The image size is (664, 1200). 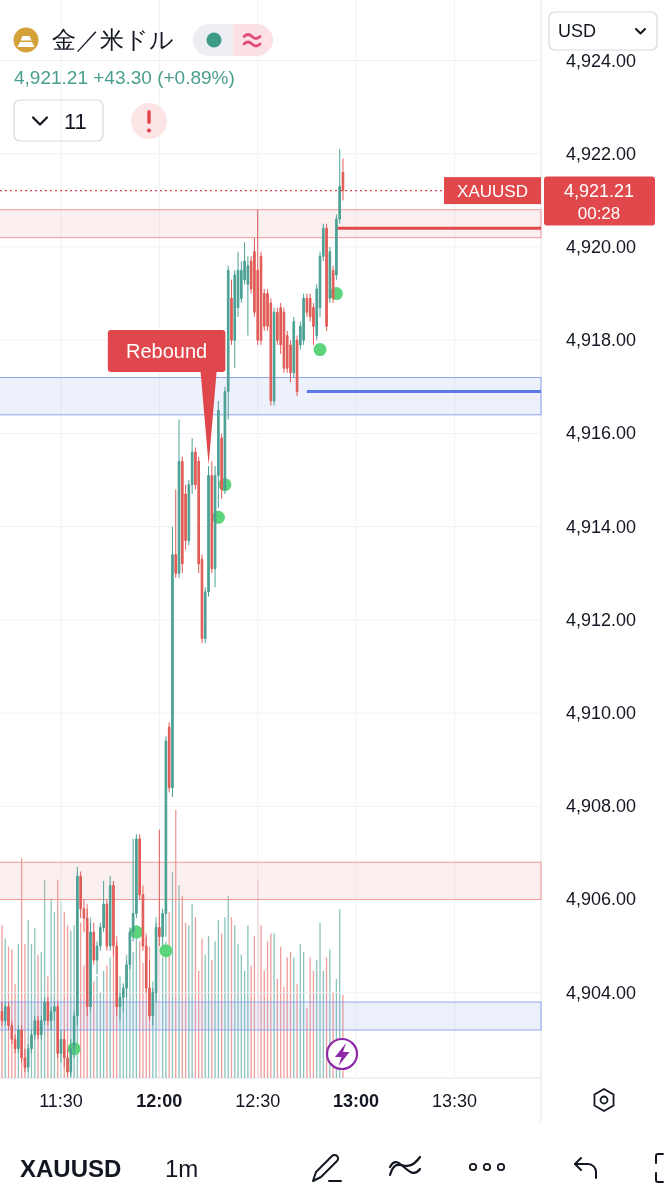 What do you see at coordinates (454, 1101) in the screenshot?
I see `x-tick-label: 13:30` at bounding box center [454, 1101].